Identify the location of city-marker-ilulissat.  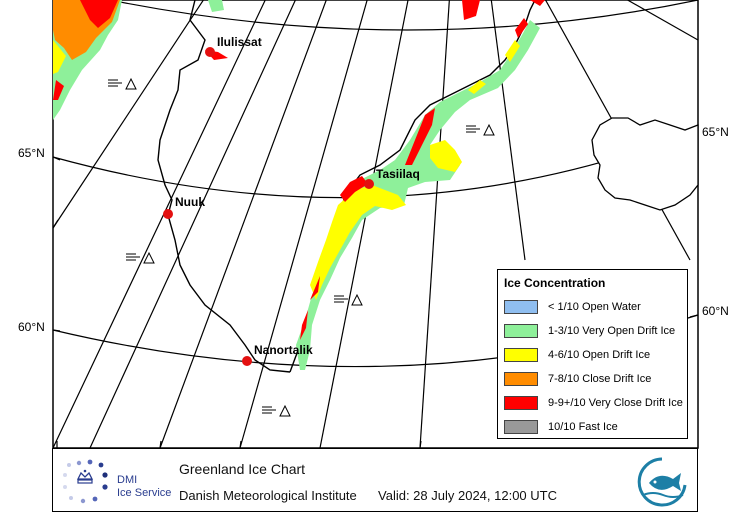
(210, 52).